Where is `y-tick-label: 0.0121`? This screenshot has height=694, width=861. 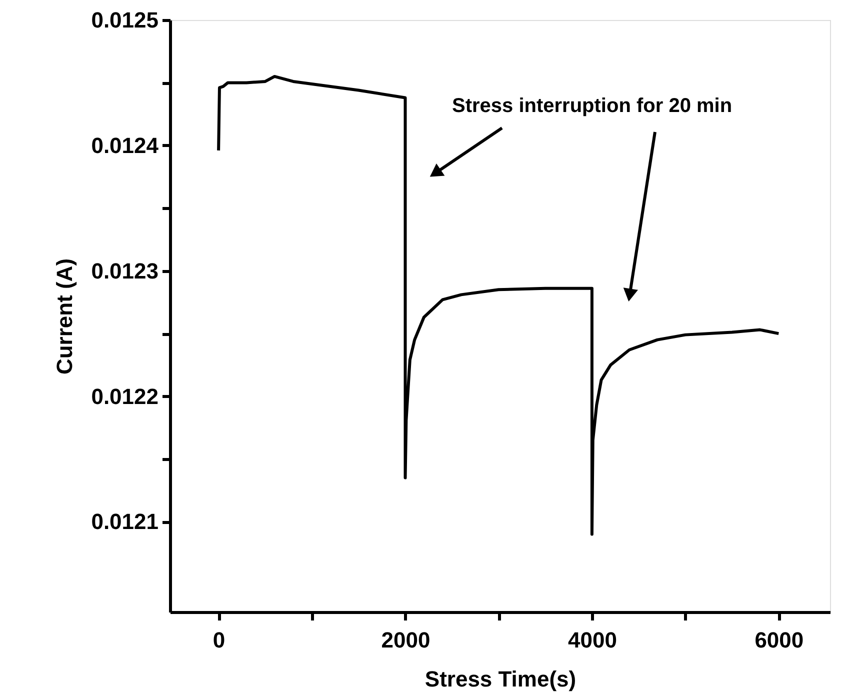 y-tick-label: 0.0121 is located at coordinates (124, 521).